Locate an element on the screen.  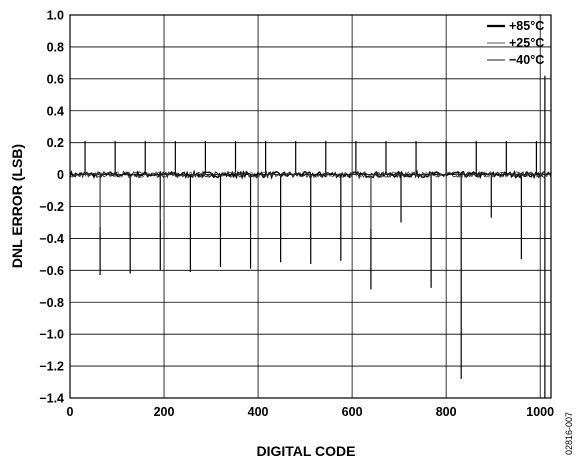
y-tick-label: −0.4 is located at coordinates (51, 239).